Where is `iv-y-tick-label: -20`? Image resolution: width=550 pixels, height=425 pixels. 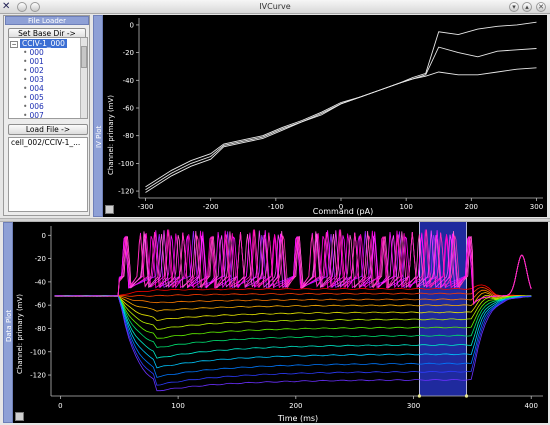
iv-y-tick-label: -20 is located at coordinates (128, 53).